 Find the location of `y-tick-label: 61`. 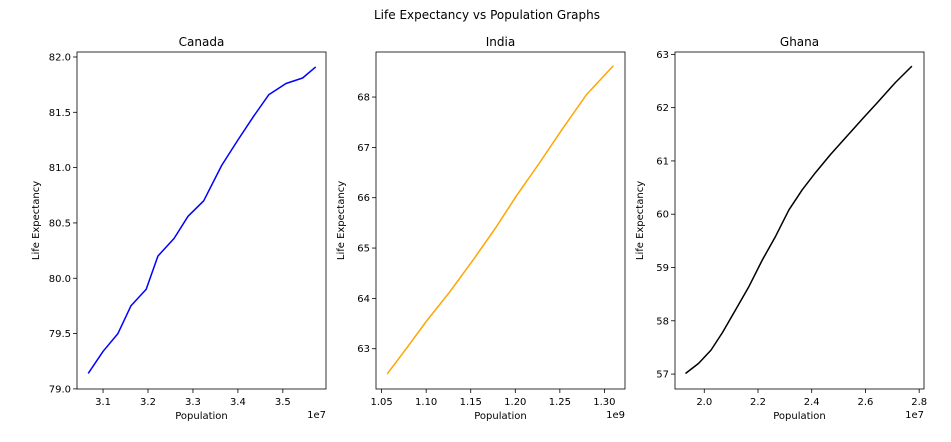

y-tick-label: 61 is located at coordinates (662, 161).